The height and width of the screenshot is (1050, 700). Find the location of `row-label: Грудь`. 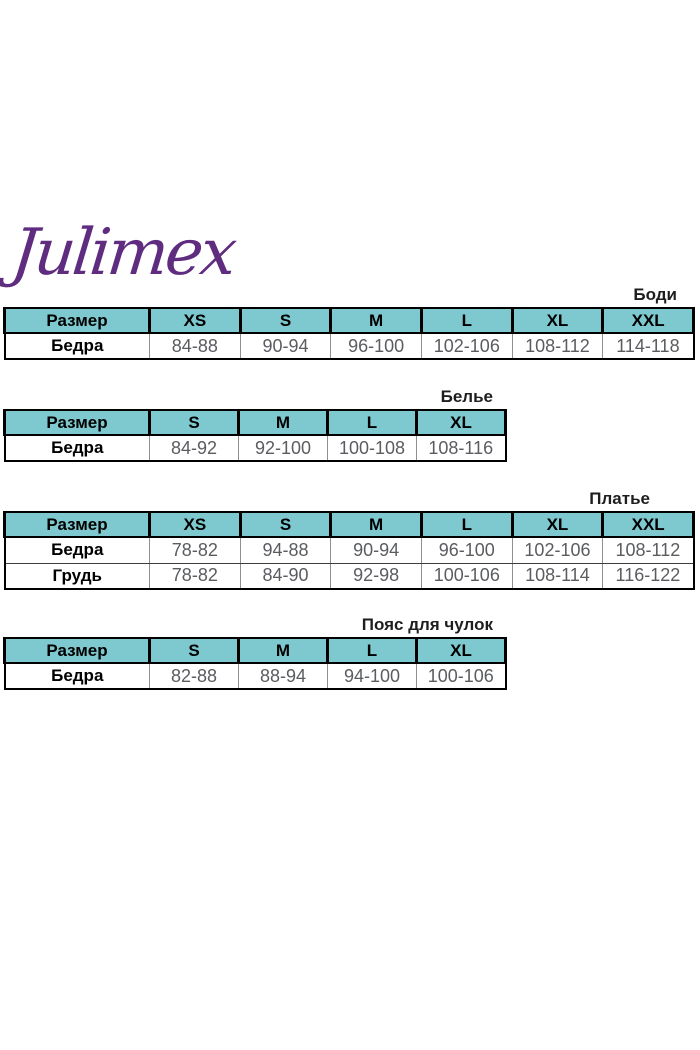

row-label: Грудь is located at coordinates (77, 576).